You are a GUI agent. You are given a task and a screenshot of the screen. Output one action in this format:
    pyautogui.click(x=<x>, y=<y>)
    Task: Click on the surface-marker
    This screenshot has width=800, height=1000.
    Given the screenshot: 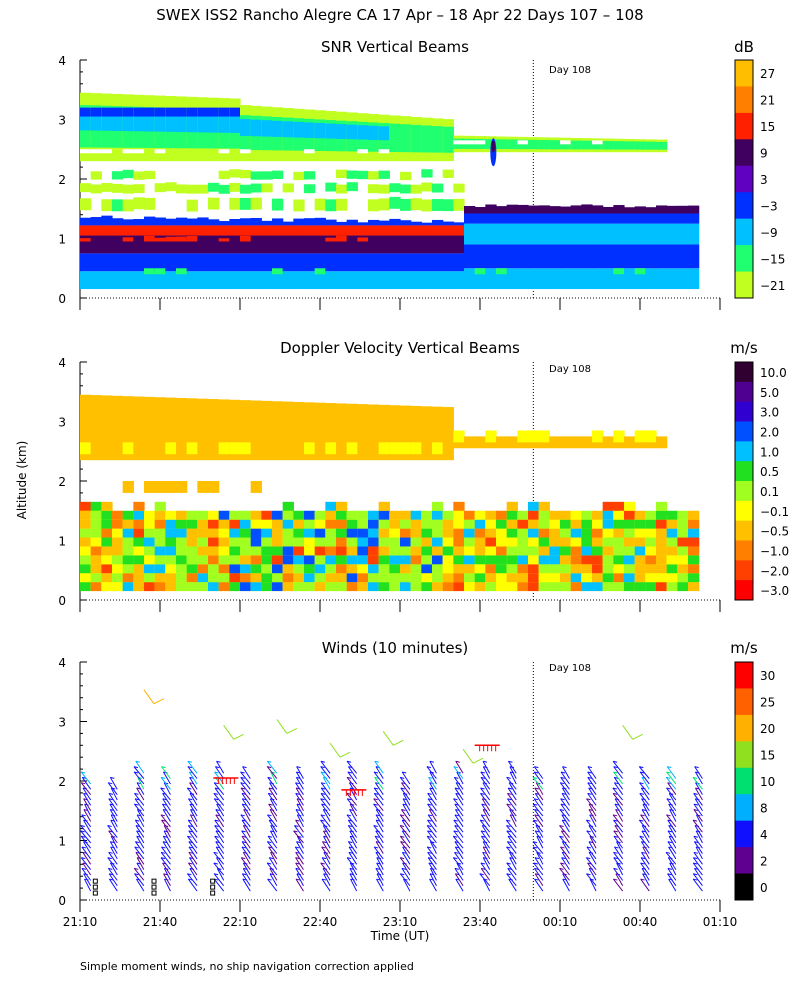 What is the action you would take?
    pyautogui.click(x=95, y=893)
    